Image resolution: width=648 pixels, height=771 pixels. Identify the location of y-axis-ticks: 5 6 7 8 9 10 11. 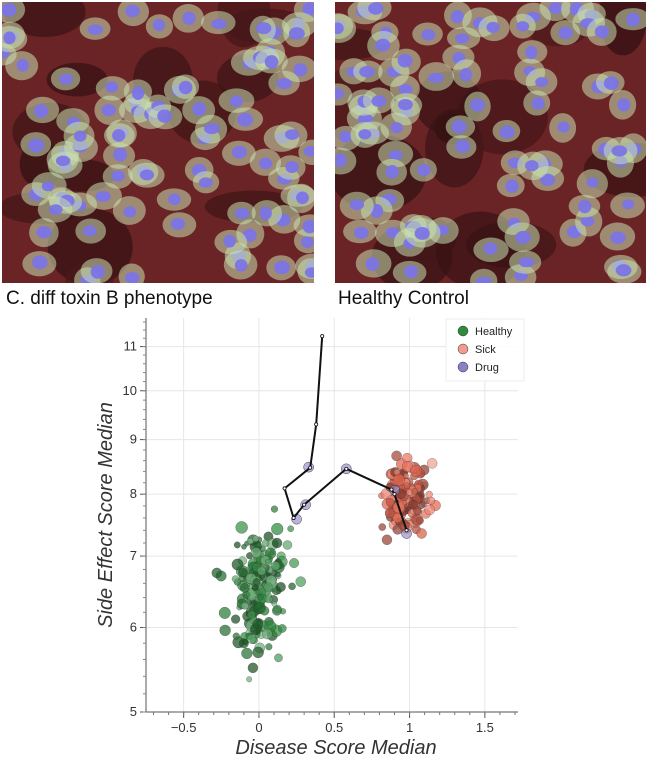
(134, 520).